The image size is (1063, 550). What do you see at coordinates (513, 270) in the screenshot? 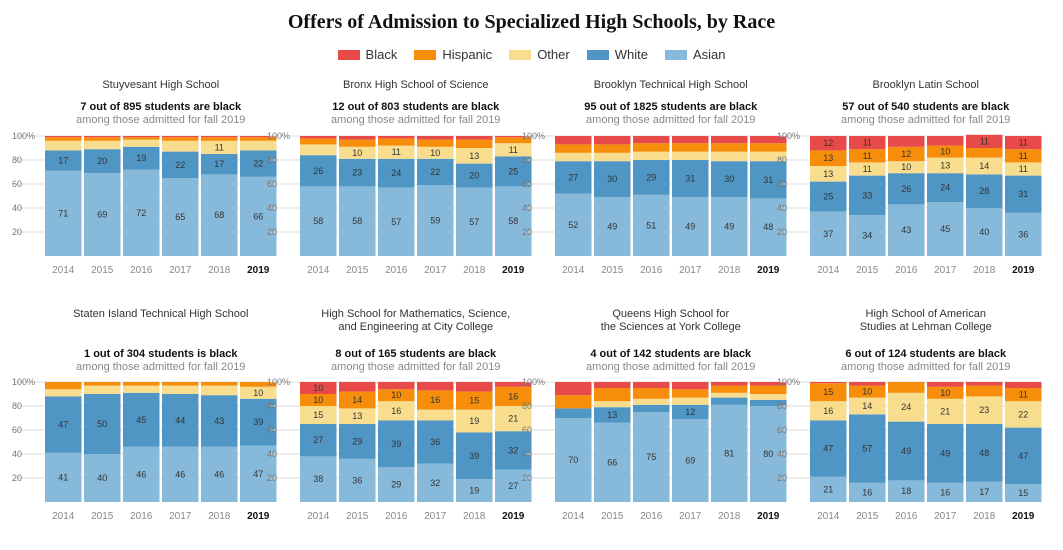
I see `x-tick-label: 2019` at bounding box center [513, 270].